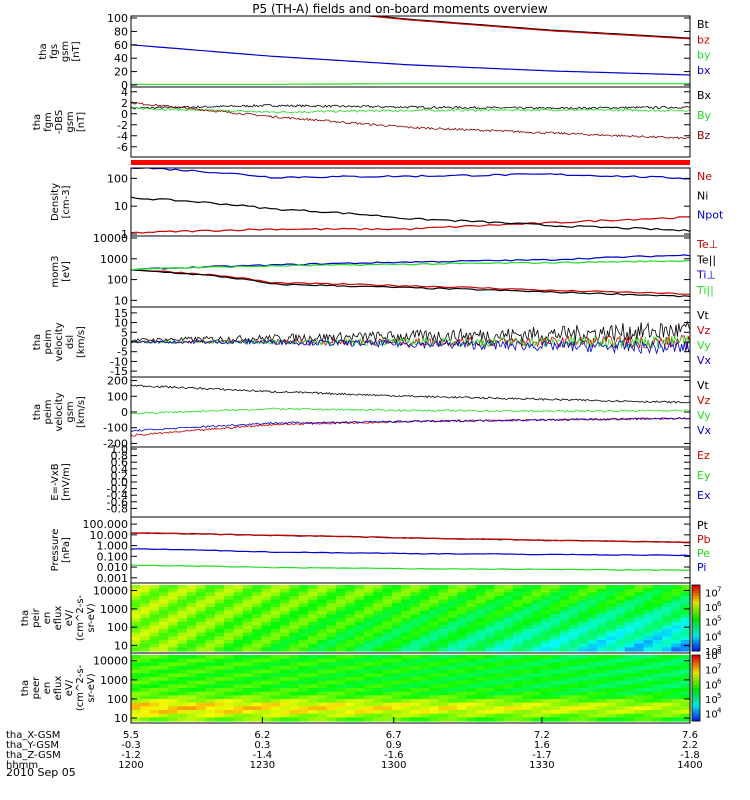 Image resolution: width=750 pixels, height=800 pixels. Describe the element at coordinates (124, 85) in the screenshot. I see `y-tick-label: 0` at that location.